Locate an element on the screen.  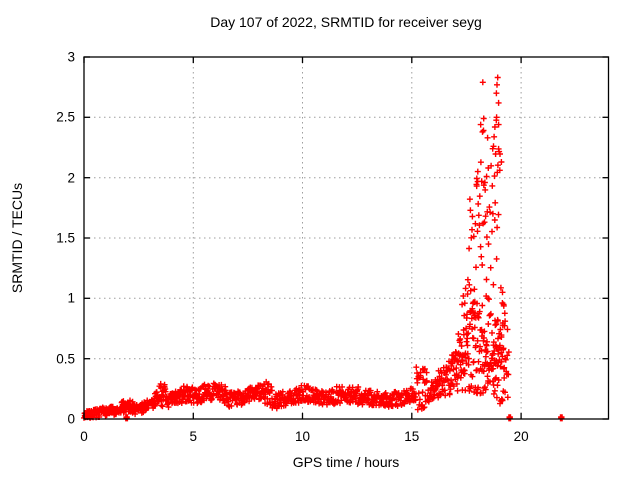
x-tick-label: 20 is located at coordinates (521, 436).